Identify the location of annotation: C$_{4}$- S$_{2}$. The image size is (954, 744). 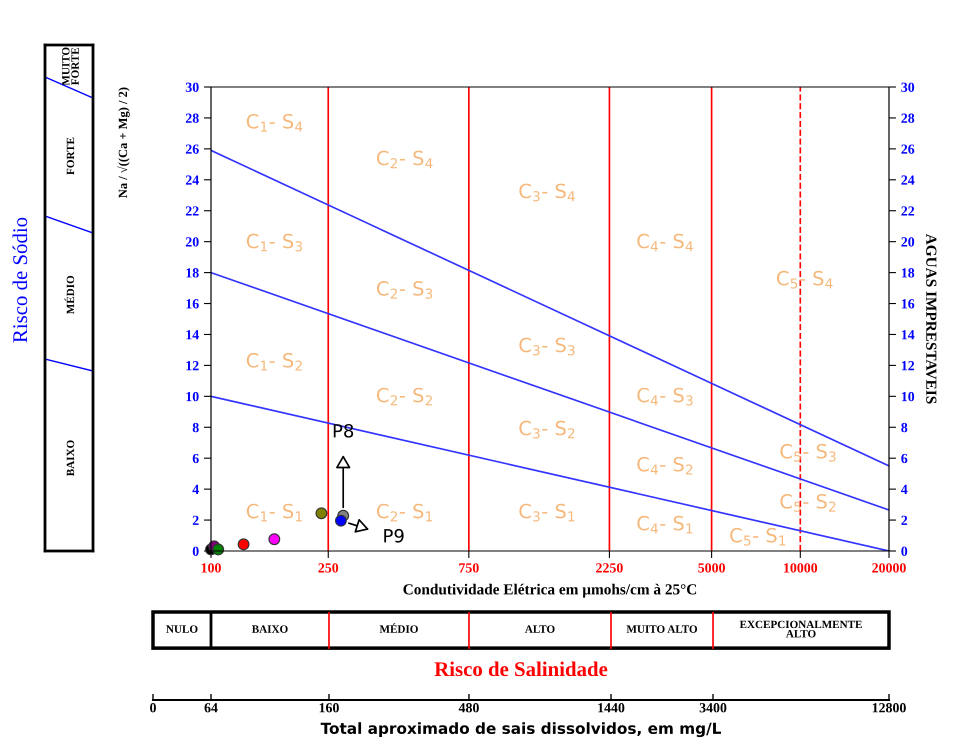
(664, 465).